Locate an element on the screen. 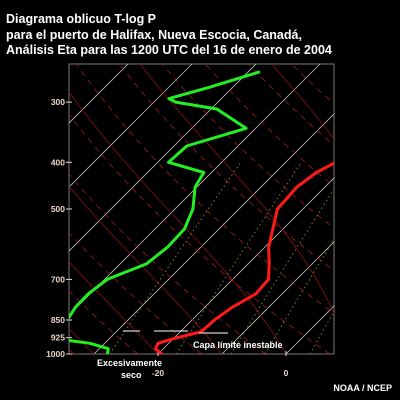 The width and height of the screenshot is (400, 400). moist-adiabat-line is located at coordinates (114, 307).